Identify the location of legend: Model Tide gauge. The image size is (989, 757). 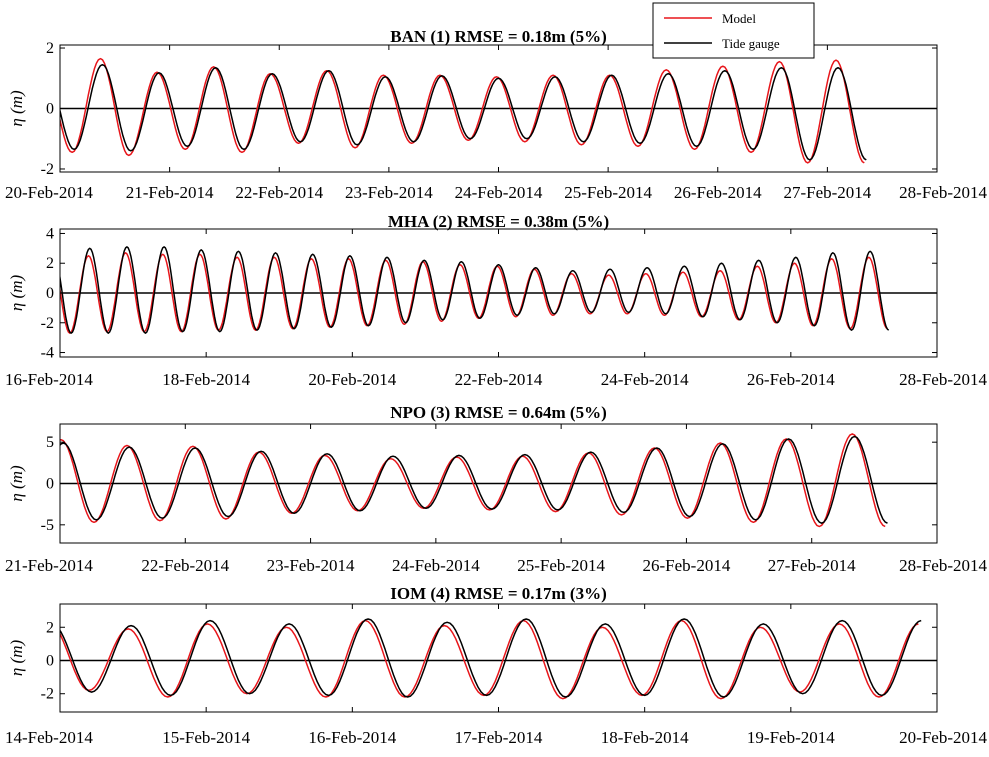
(733, 30).